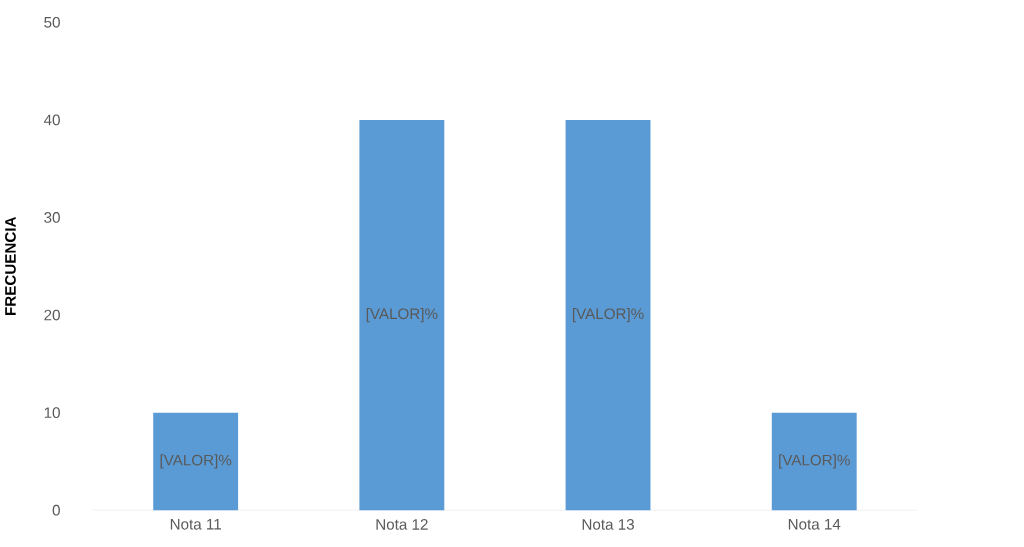  Describe the element at coordinates (608, 524) in the screenshot. I see `x-tick-label: Nota 13` at that location.